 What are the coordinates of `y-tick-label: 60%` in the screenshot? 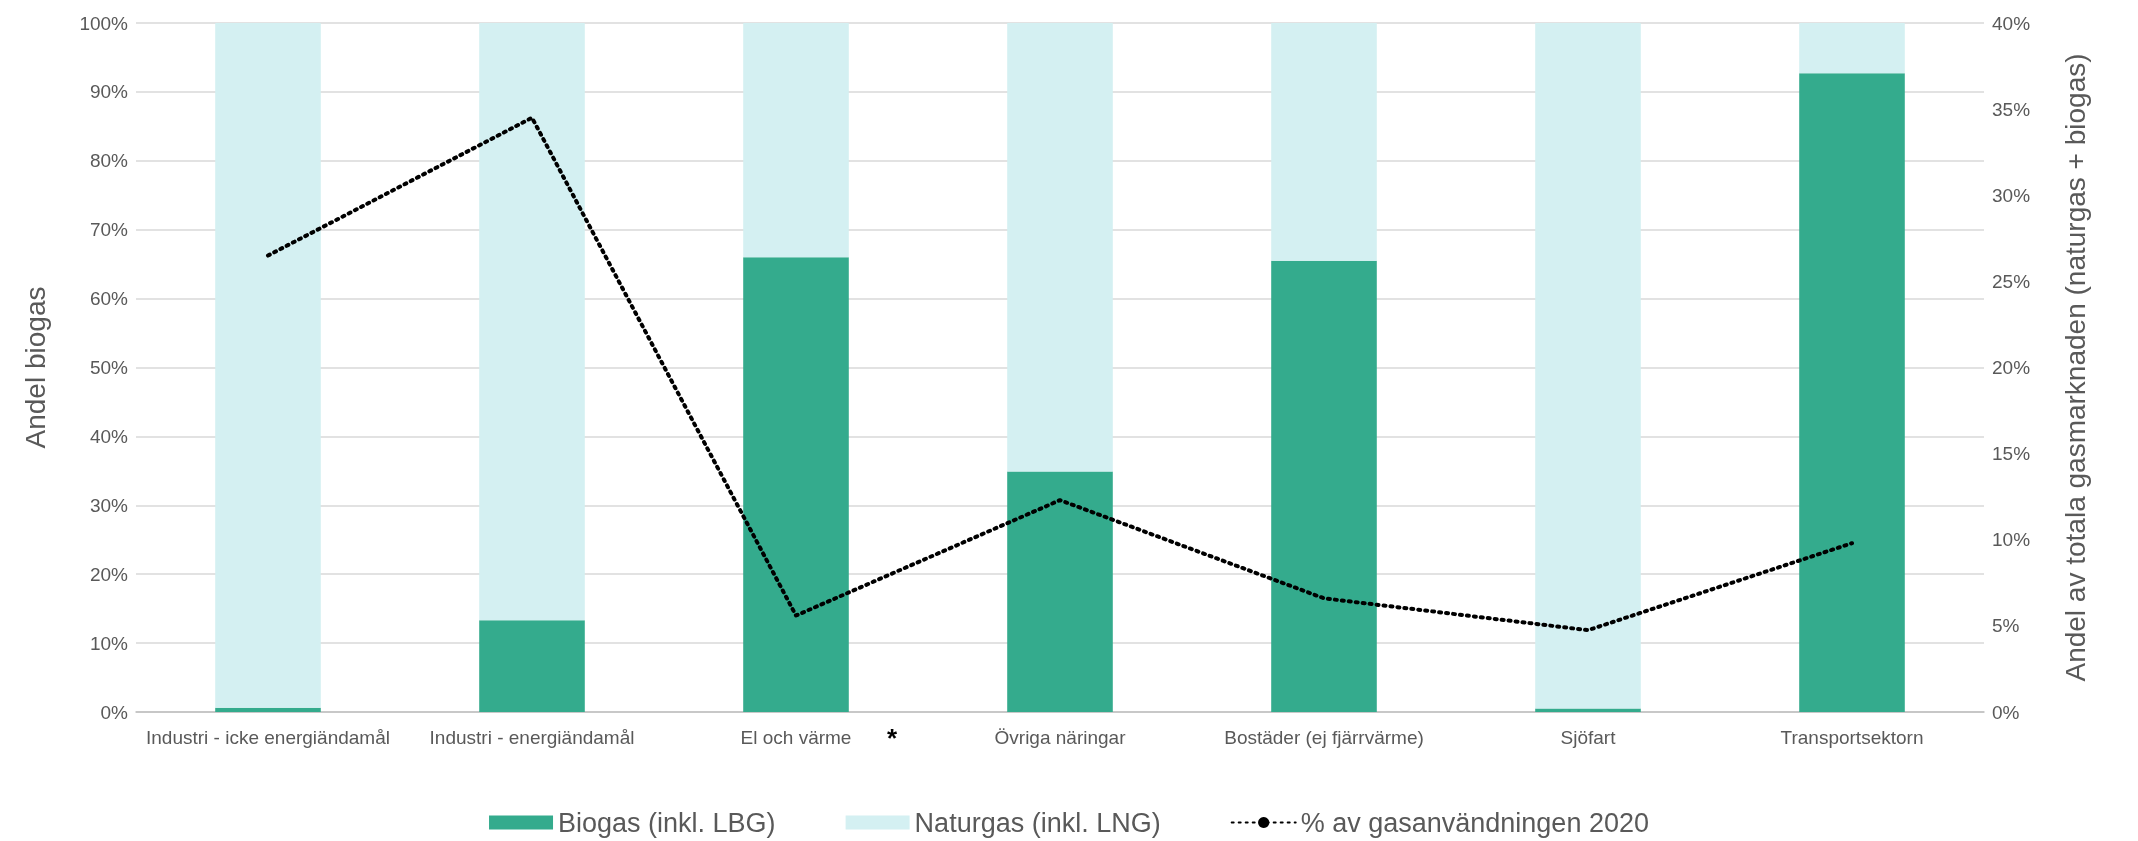 It's located at (109, 299).